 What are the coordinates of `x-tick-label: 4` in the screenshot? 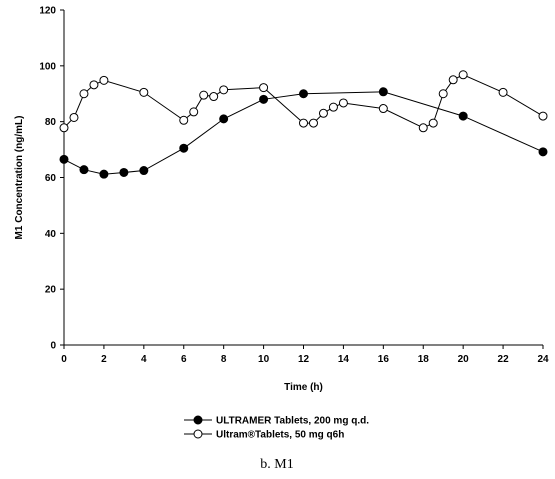 It's located at (144, 359).